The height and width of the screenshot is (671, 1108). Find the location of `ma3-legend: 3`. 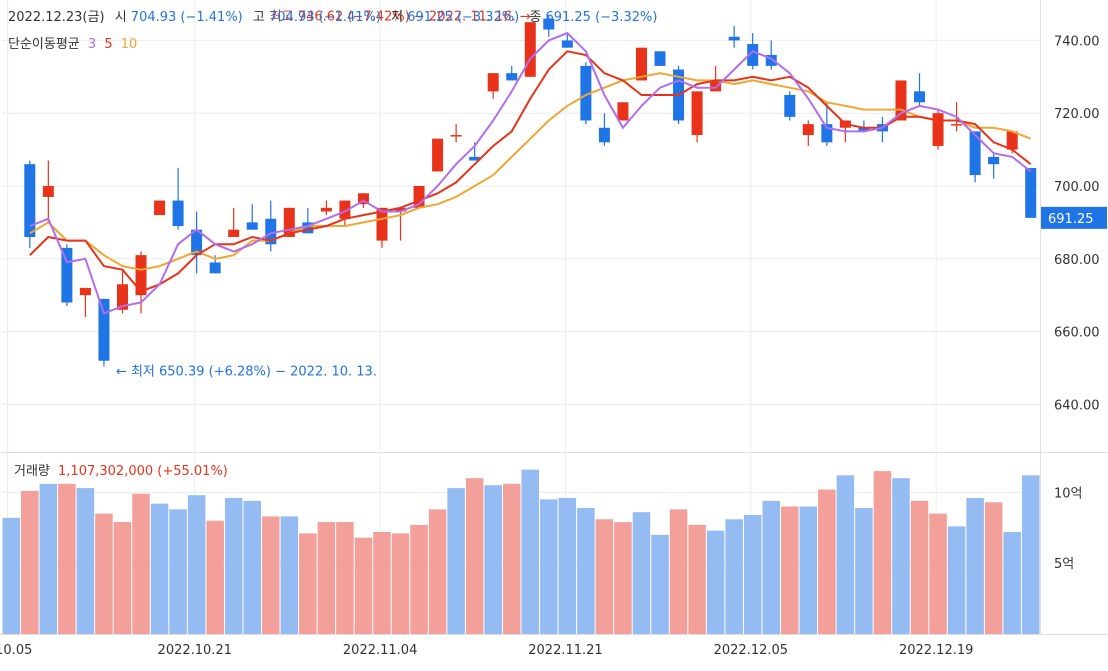

ma3-legend: 3 is located at coordinates (92, 44).